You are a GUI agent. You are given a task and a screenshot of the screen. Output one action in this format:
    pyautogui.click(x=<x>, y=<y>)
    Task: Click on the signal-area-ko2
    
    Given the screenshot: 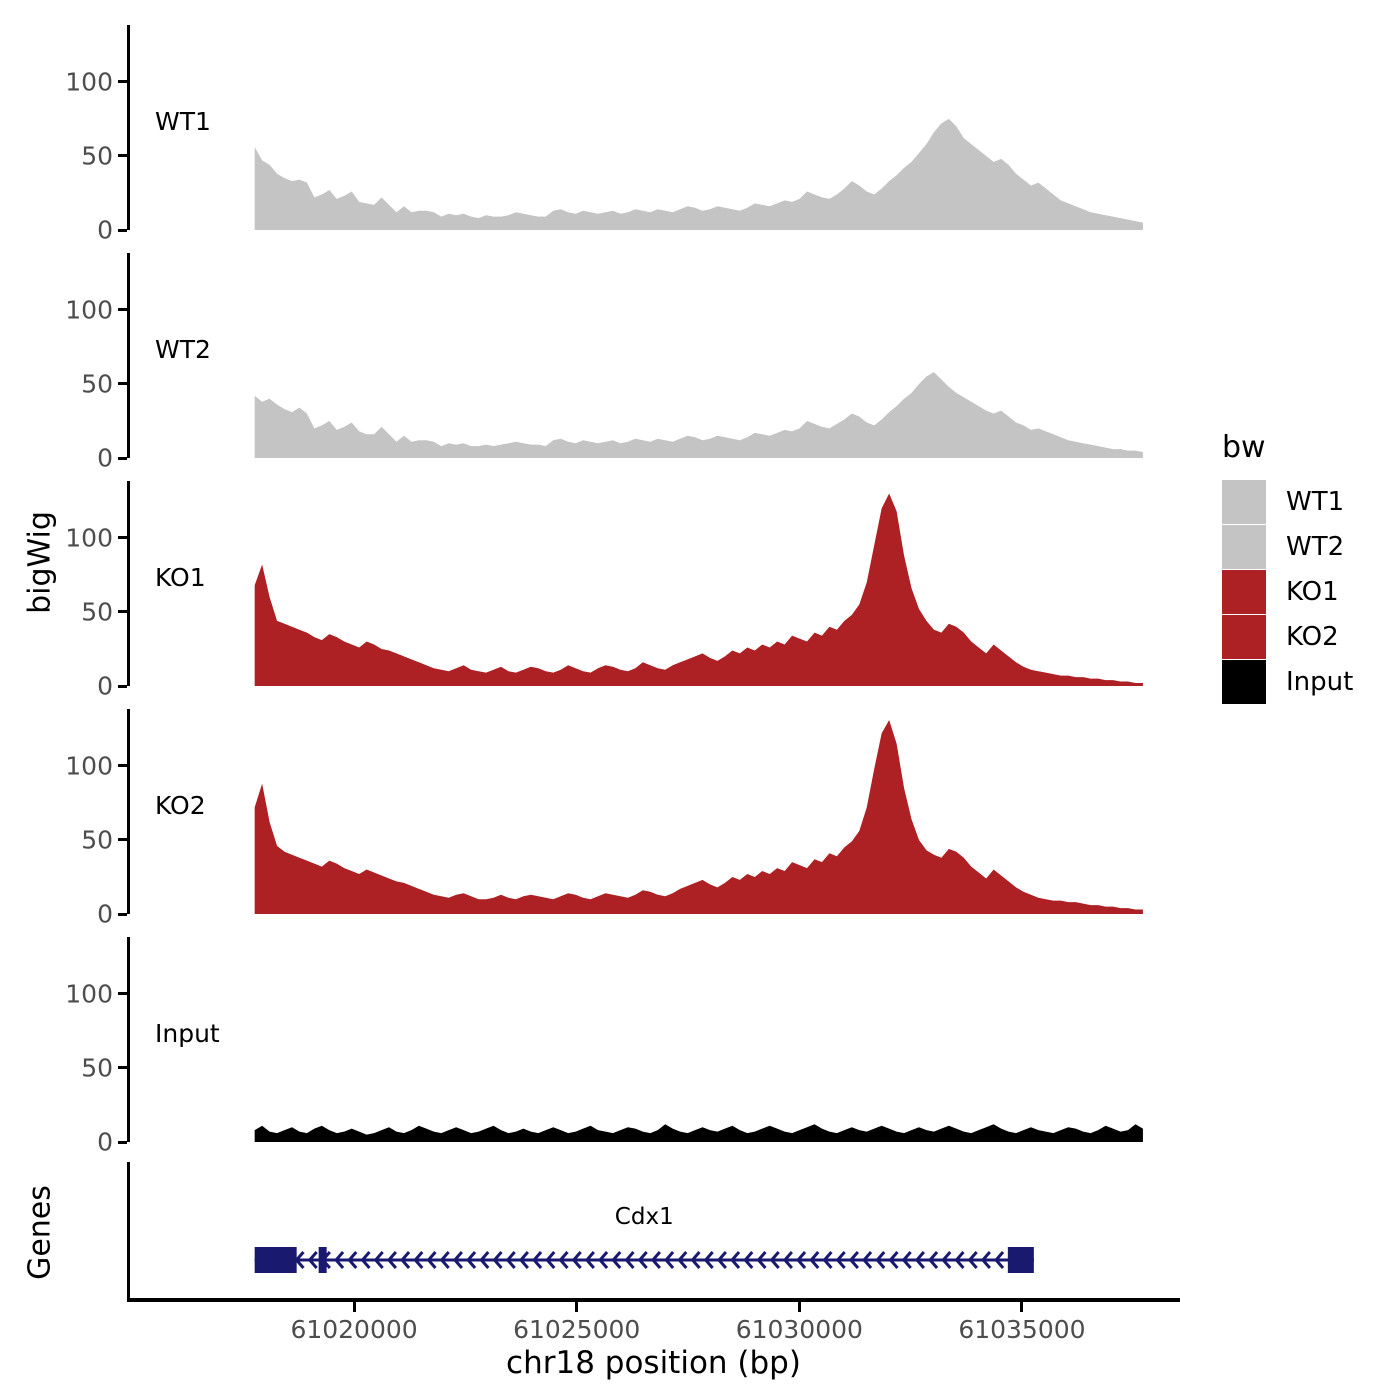 What is the action you would take?
    pyautogui.click(x=656, y=811)
    